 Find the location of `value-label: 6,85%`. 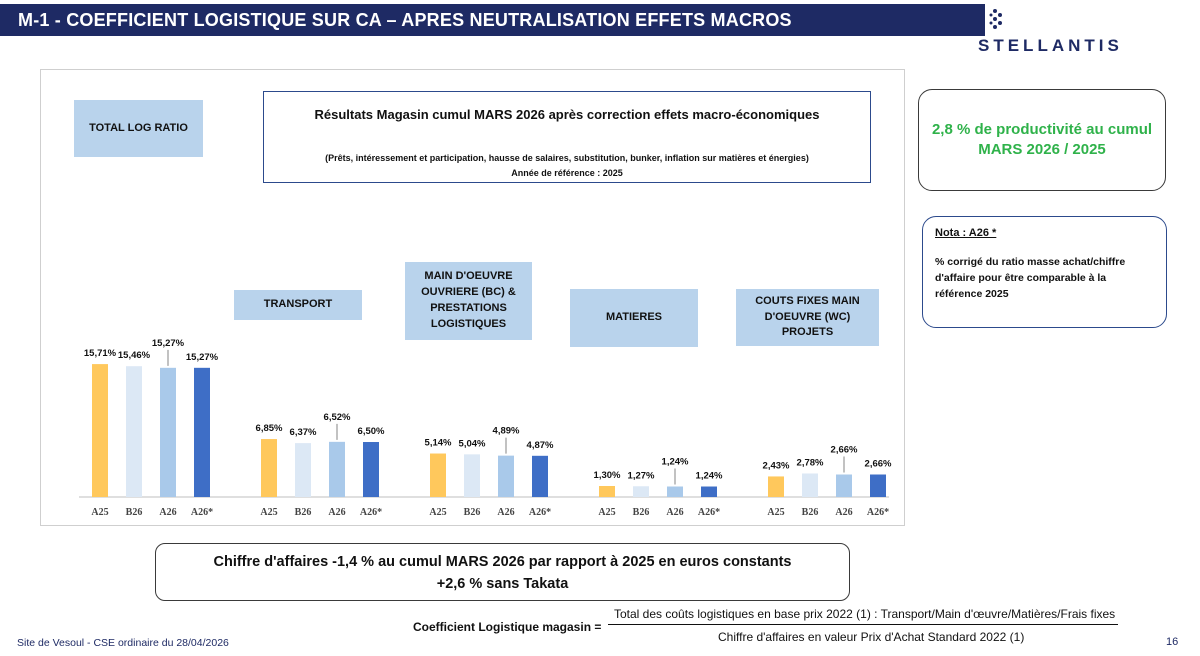

value-label: 6,85% is located at coordinates (269, 428).